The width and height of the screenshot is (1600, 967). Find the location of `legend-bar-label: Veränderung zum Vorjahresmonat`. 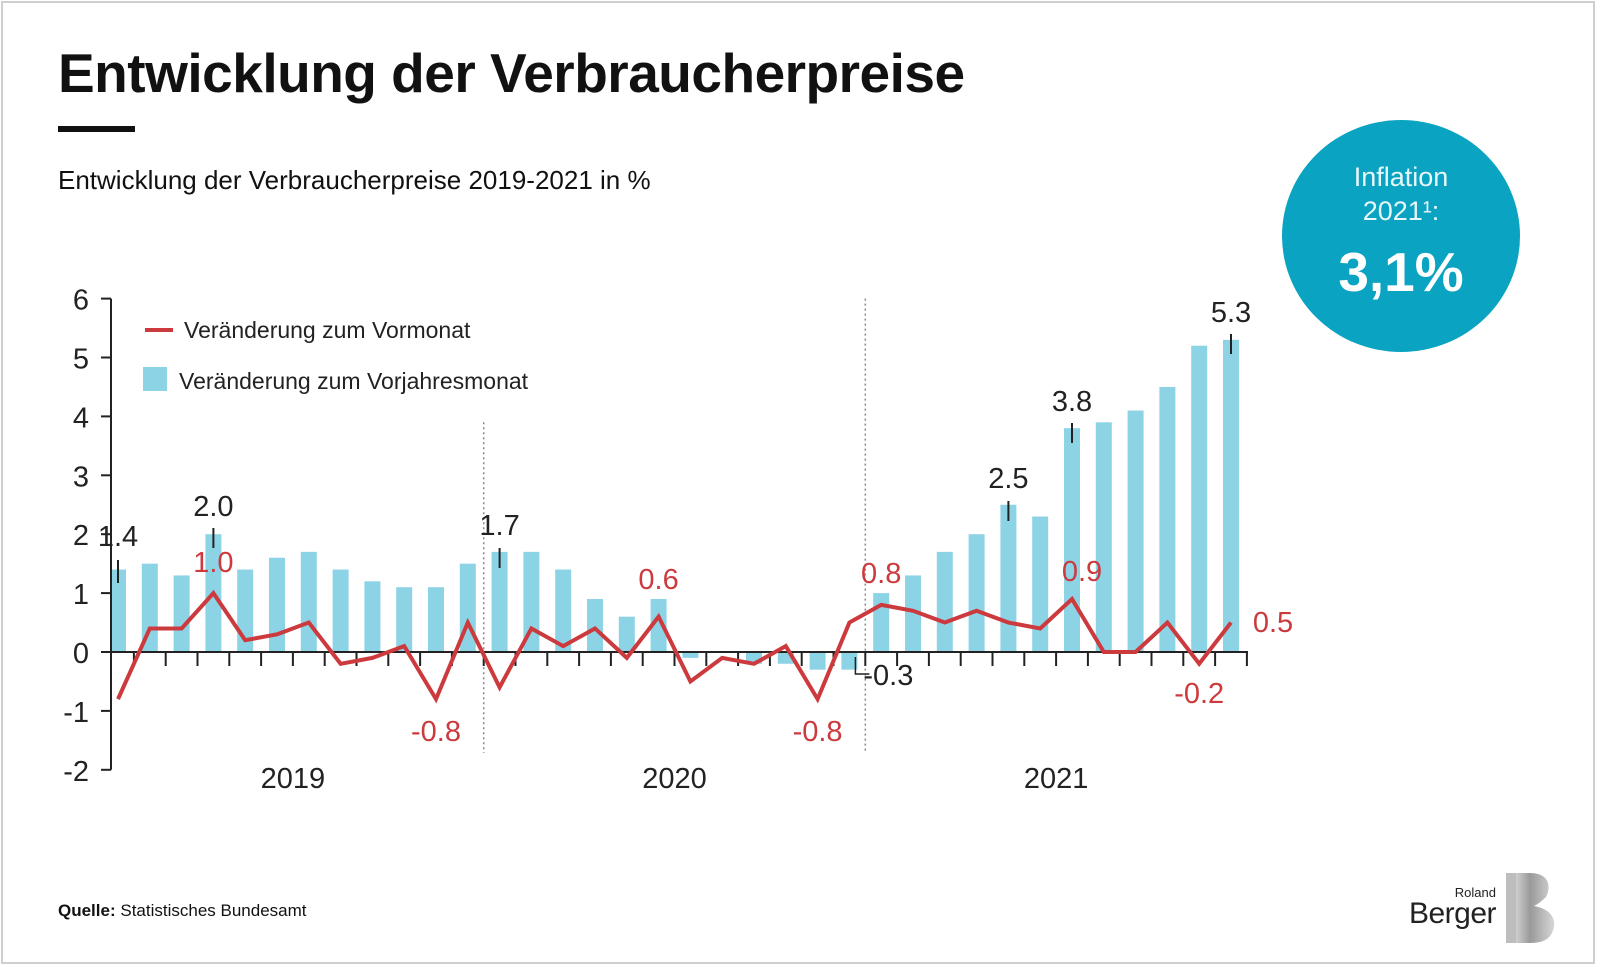

legend-bar-label: Veränderung zum Vorjahresmonat is located at coordinates (354, 381).